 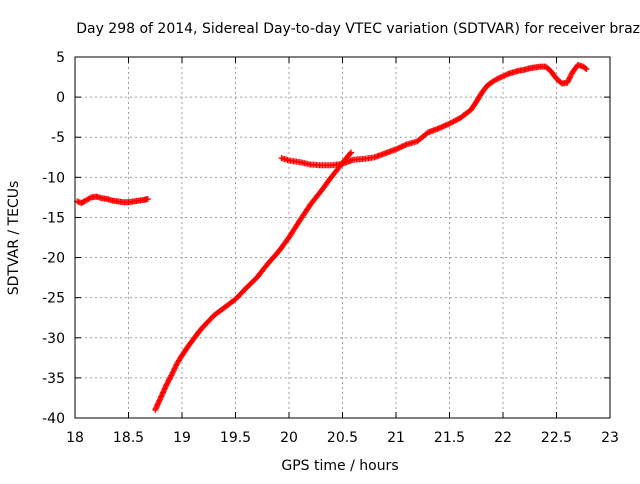 What do you see at coordinates (556, 438) in the screenshot?
I see `x-tick-label: 22.5` at bounding box center [556, 438].